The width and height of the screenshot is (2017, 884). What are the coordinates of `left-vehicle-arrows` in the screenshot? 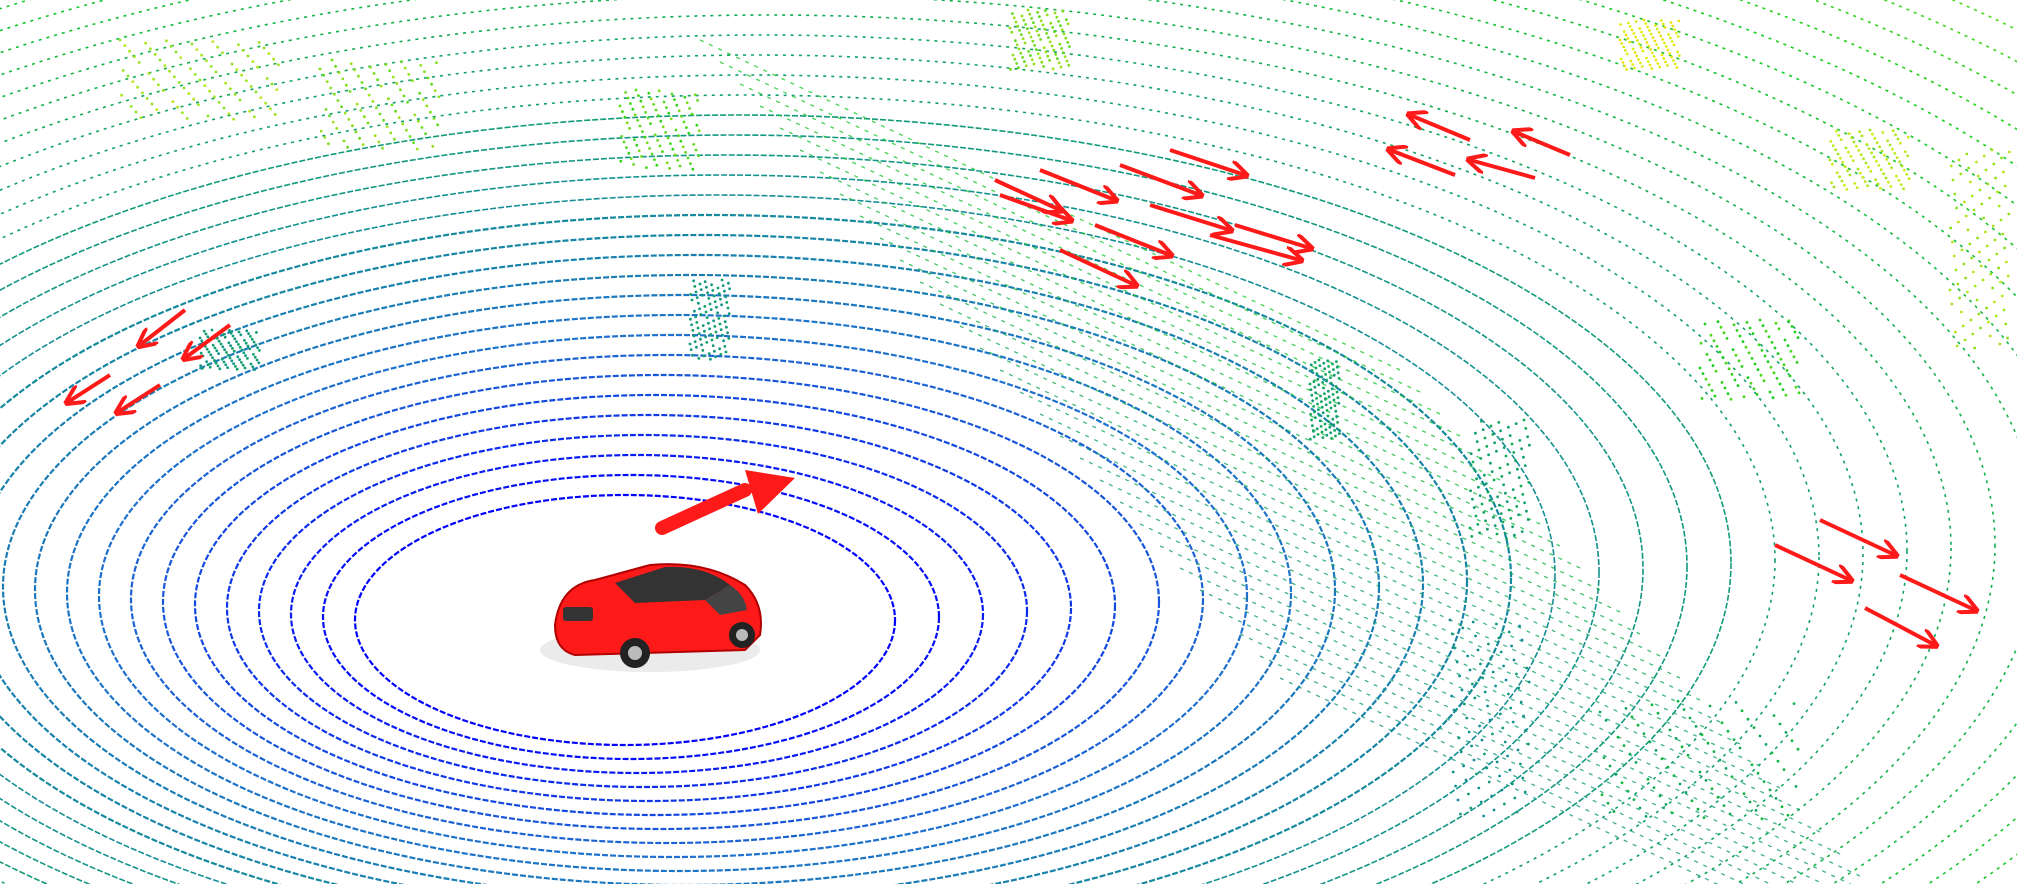 It's located at (150, 360).